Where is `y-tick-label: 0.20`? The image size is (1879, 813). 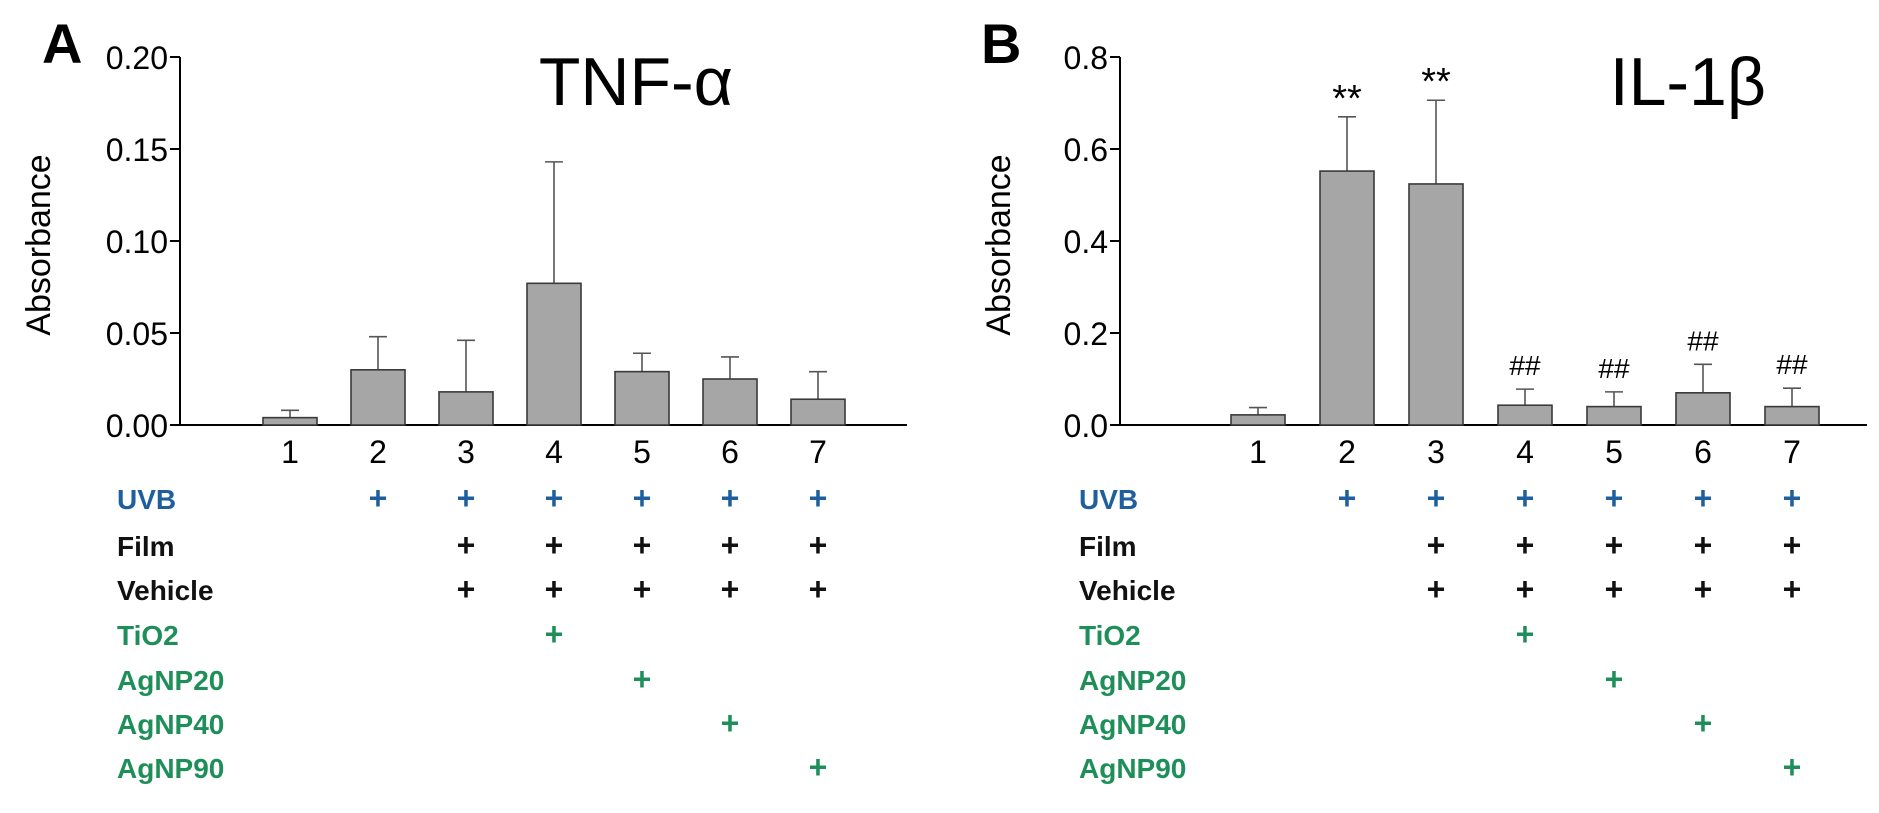
y-tick-label: 0.20 is located at coordinates (137, 58).